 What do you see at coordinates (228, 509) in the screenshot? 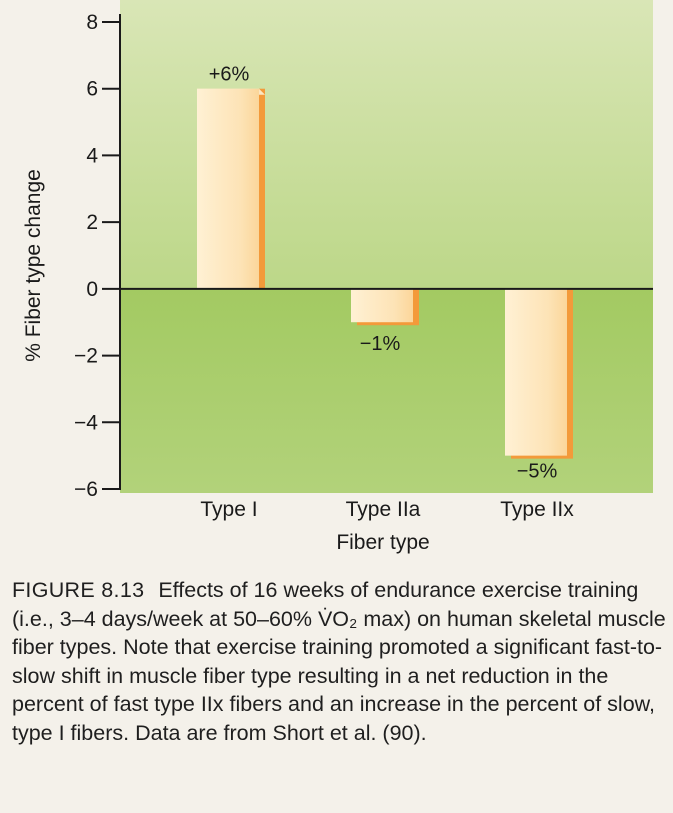
I see `x-tick-label: Type I` at bounding box center [228, 509].